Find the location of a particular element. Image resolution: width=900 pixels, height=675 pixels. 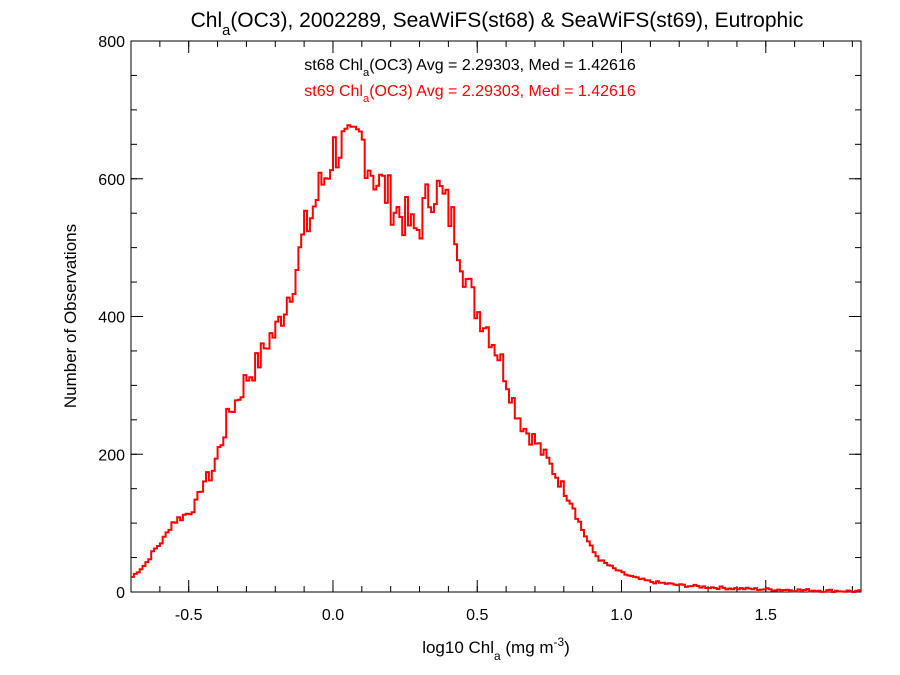

x-tick-label: 0.0 is located at coordinates (333, 615).